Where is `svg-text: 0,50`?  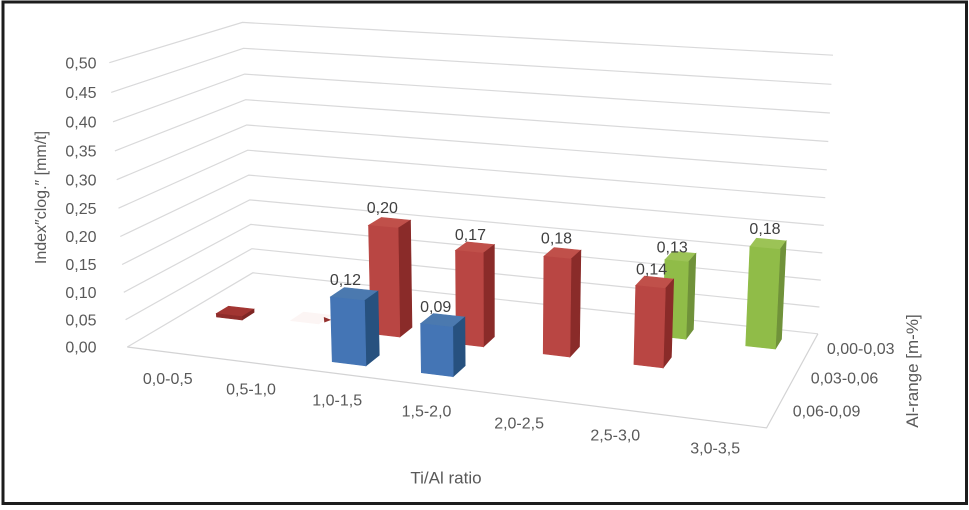
svg-text: 0,50 is located at coordinates (80, 63).